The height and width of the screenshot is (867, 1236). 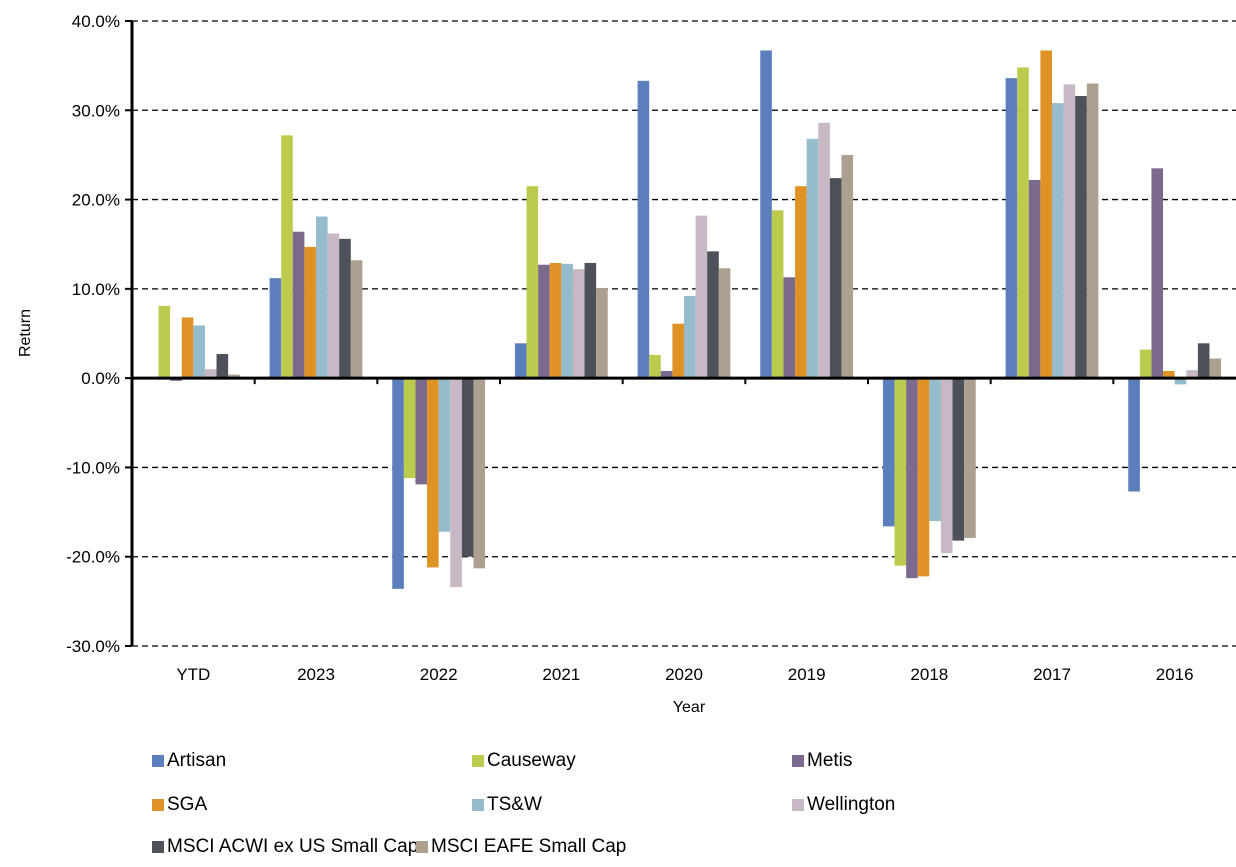 What do you see at coordinates (316, 674) in the screenshot?
I see `x-tick-label: 2023` at bounding box center [316, 674].